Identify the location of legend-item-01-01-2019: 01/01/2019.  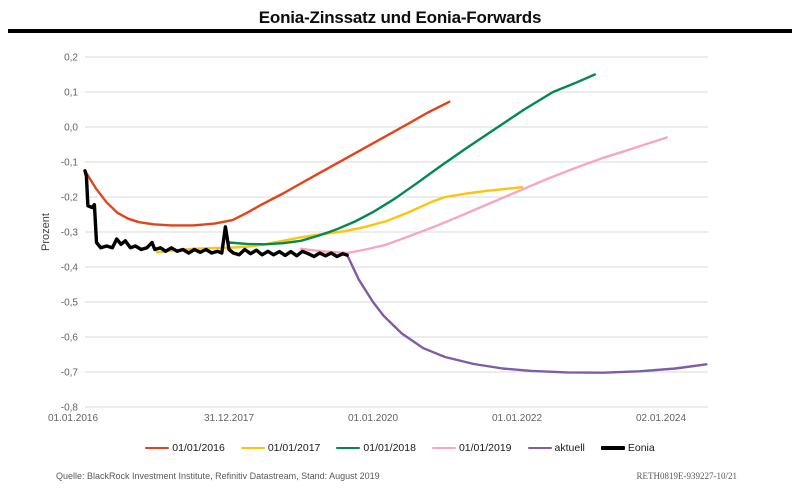
(471, 448).